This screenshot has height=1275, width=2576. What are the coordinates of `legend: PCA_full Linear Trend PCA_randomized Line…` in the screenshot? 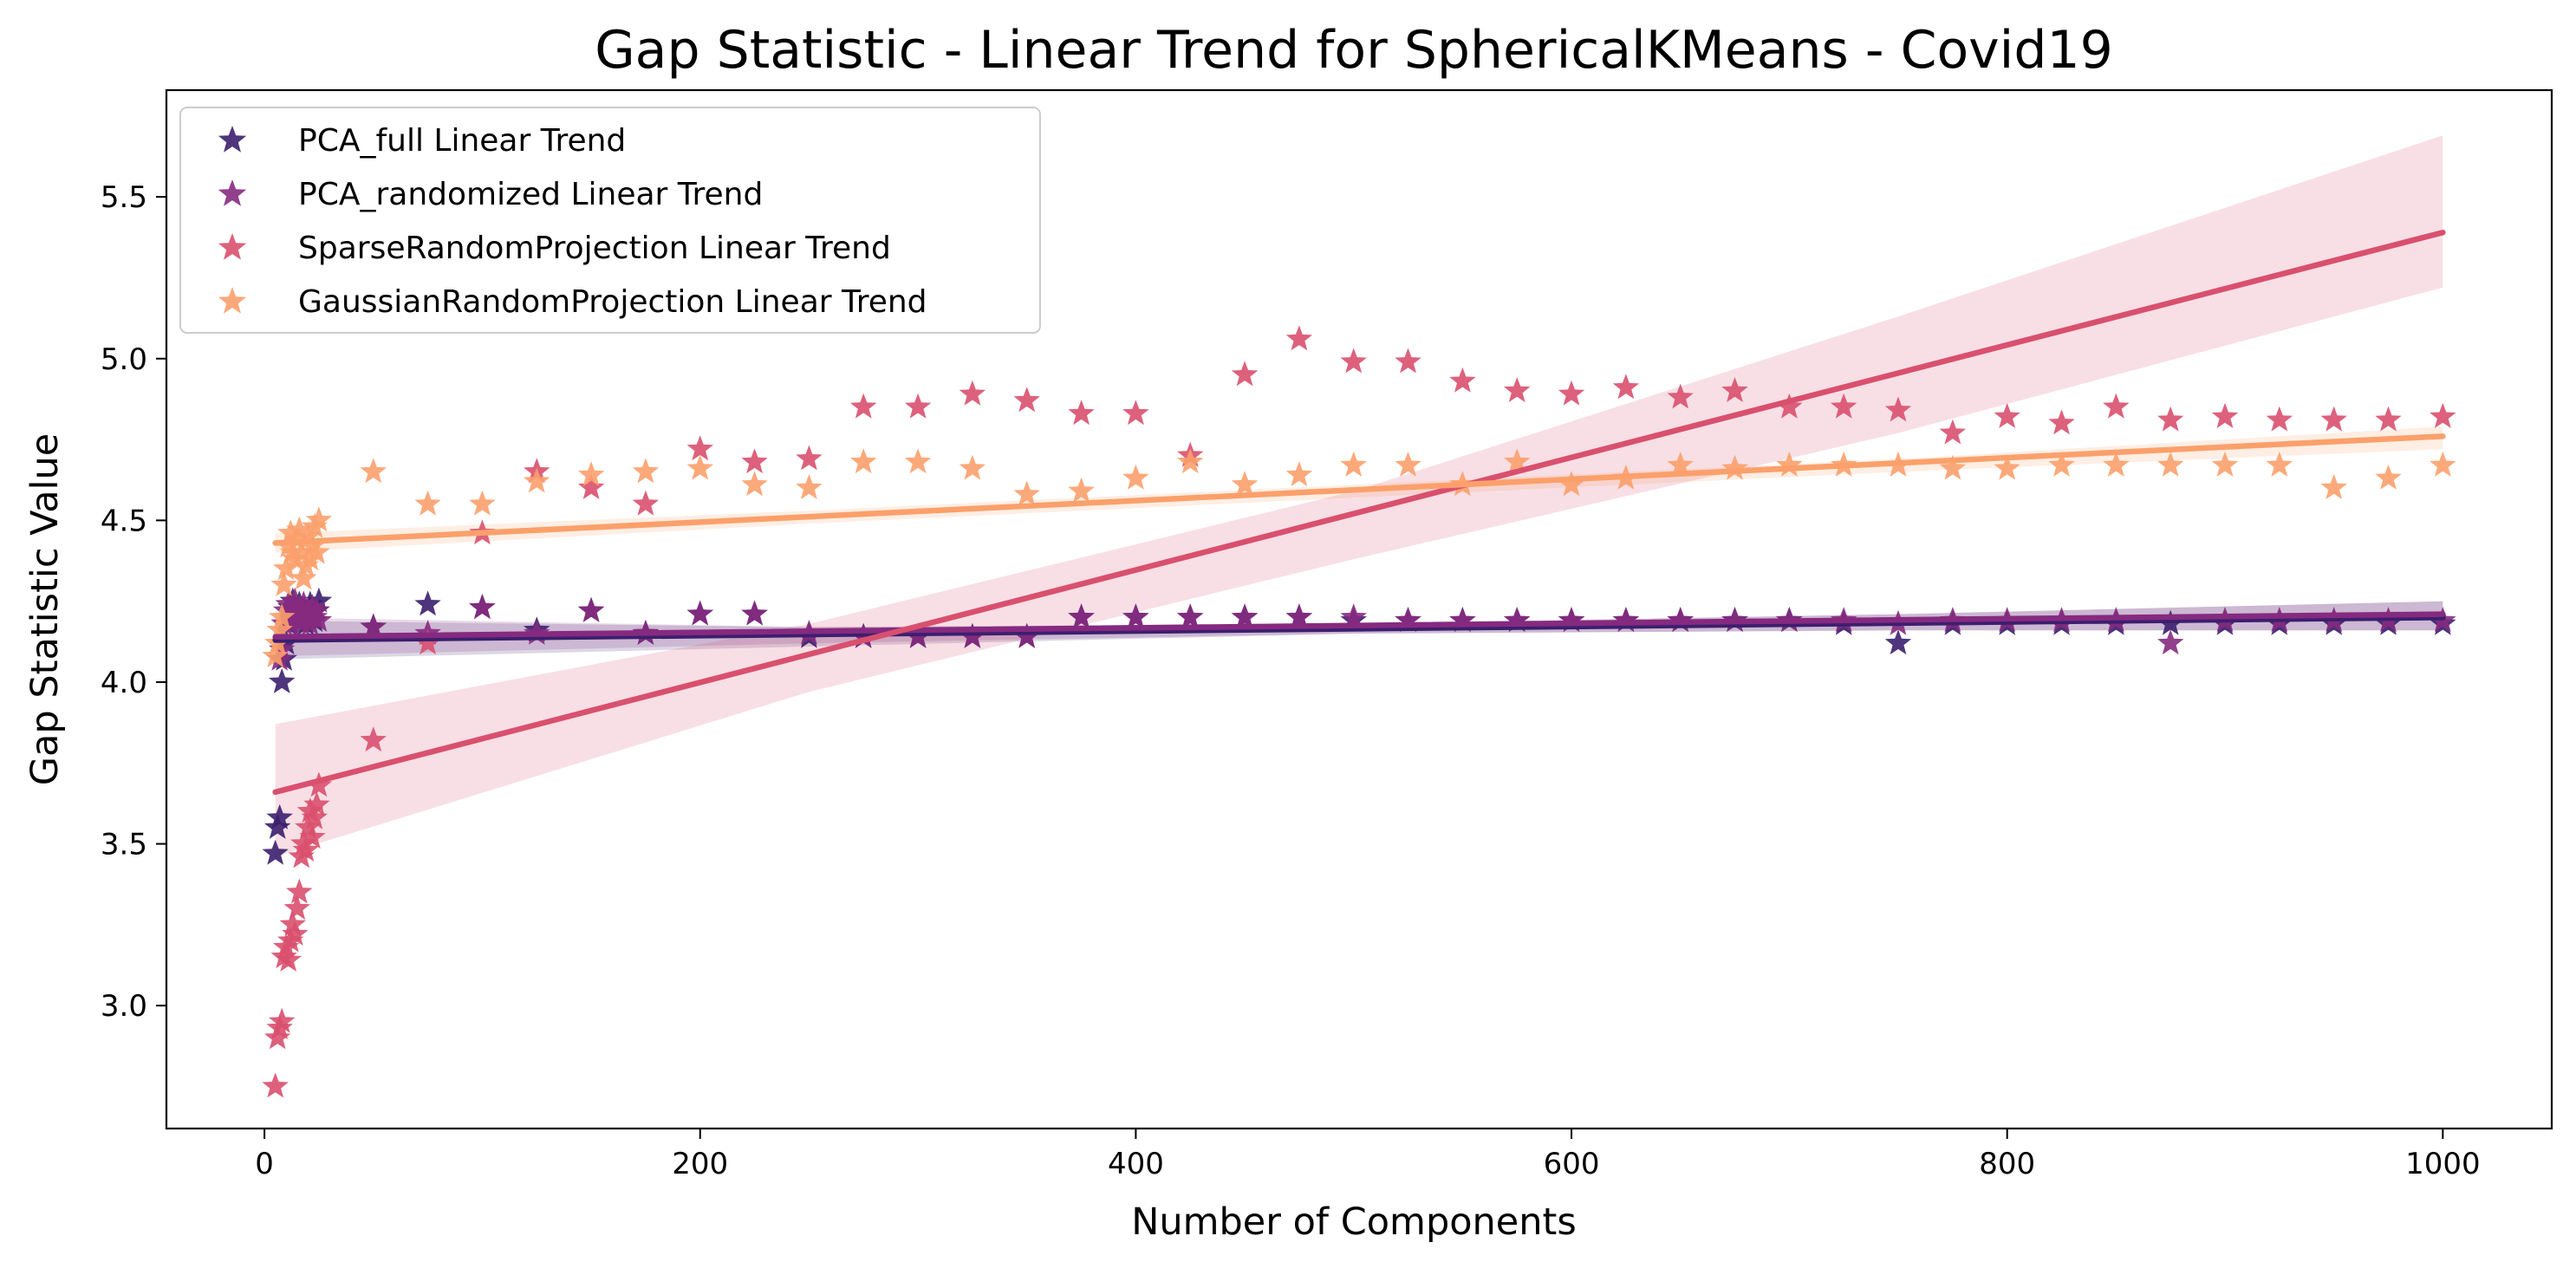 It's located at (610, 220).